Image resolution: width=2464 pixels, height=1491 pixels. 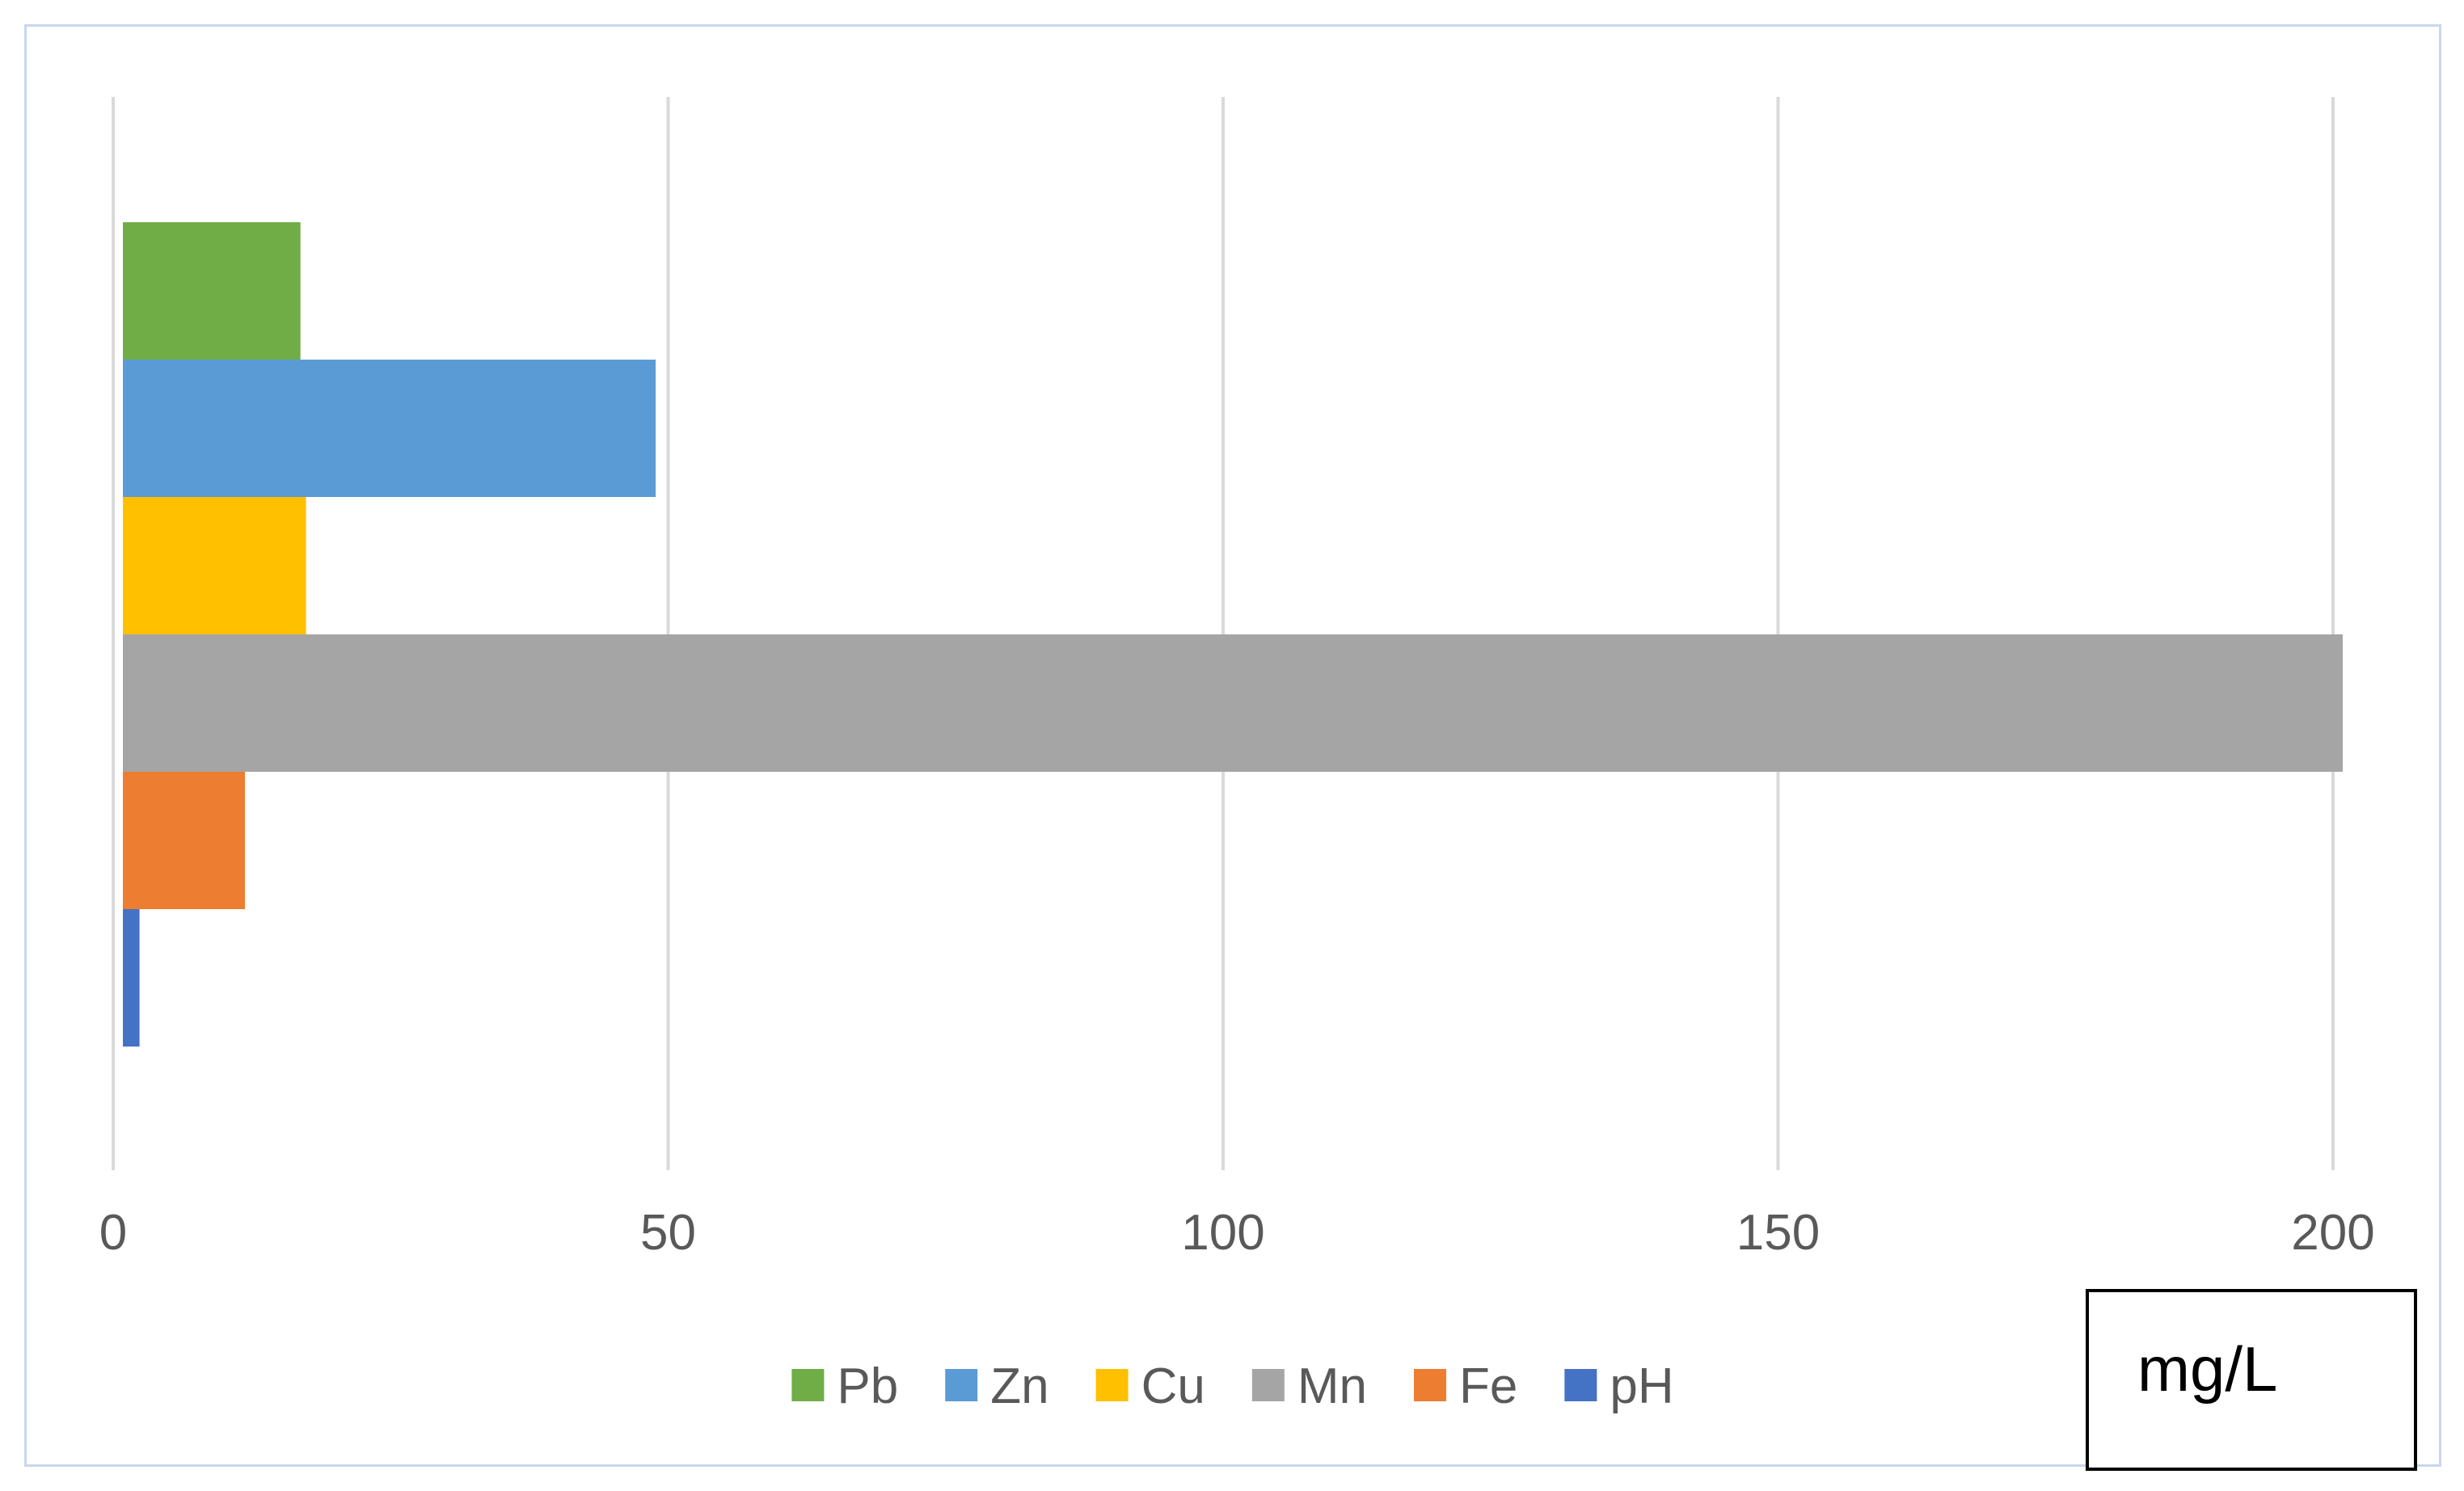 I want to click on legend: Pb Zn Cu Mn Fe pH, so click(x=1233, y=1386).